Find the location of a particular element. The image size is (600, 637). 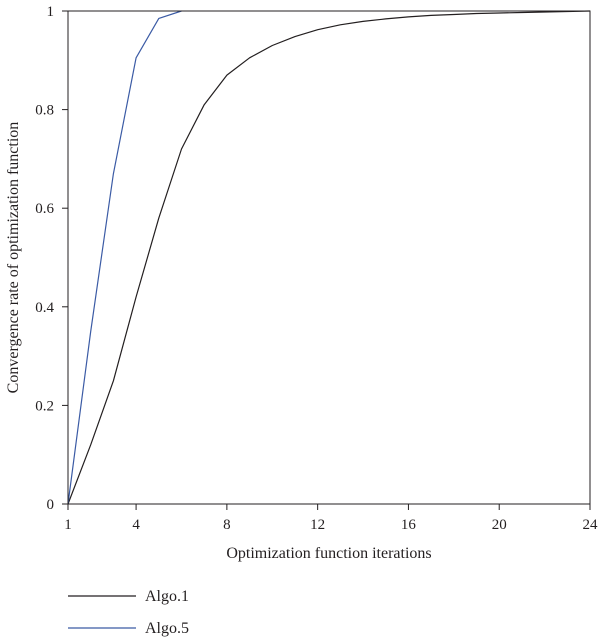

y-tick-label: 0.2 is located at coordinates (44, 406).